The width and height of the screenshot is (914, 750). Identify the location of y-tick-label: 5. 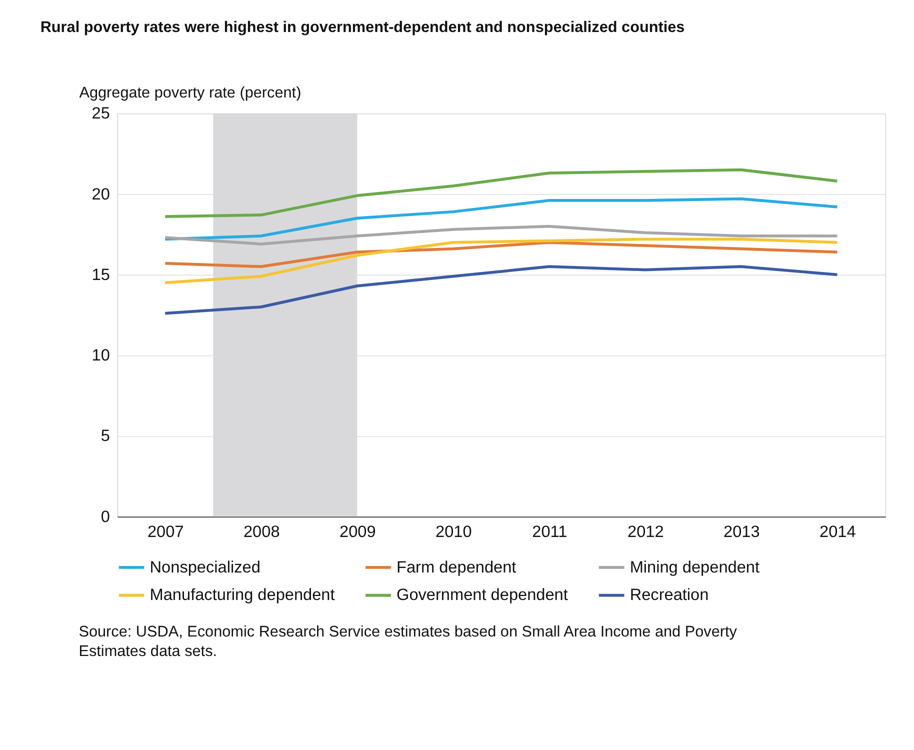
(105, 436).